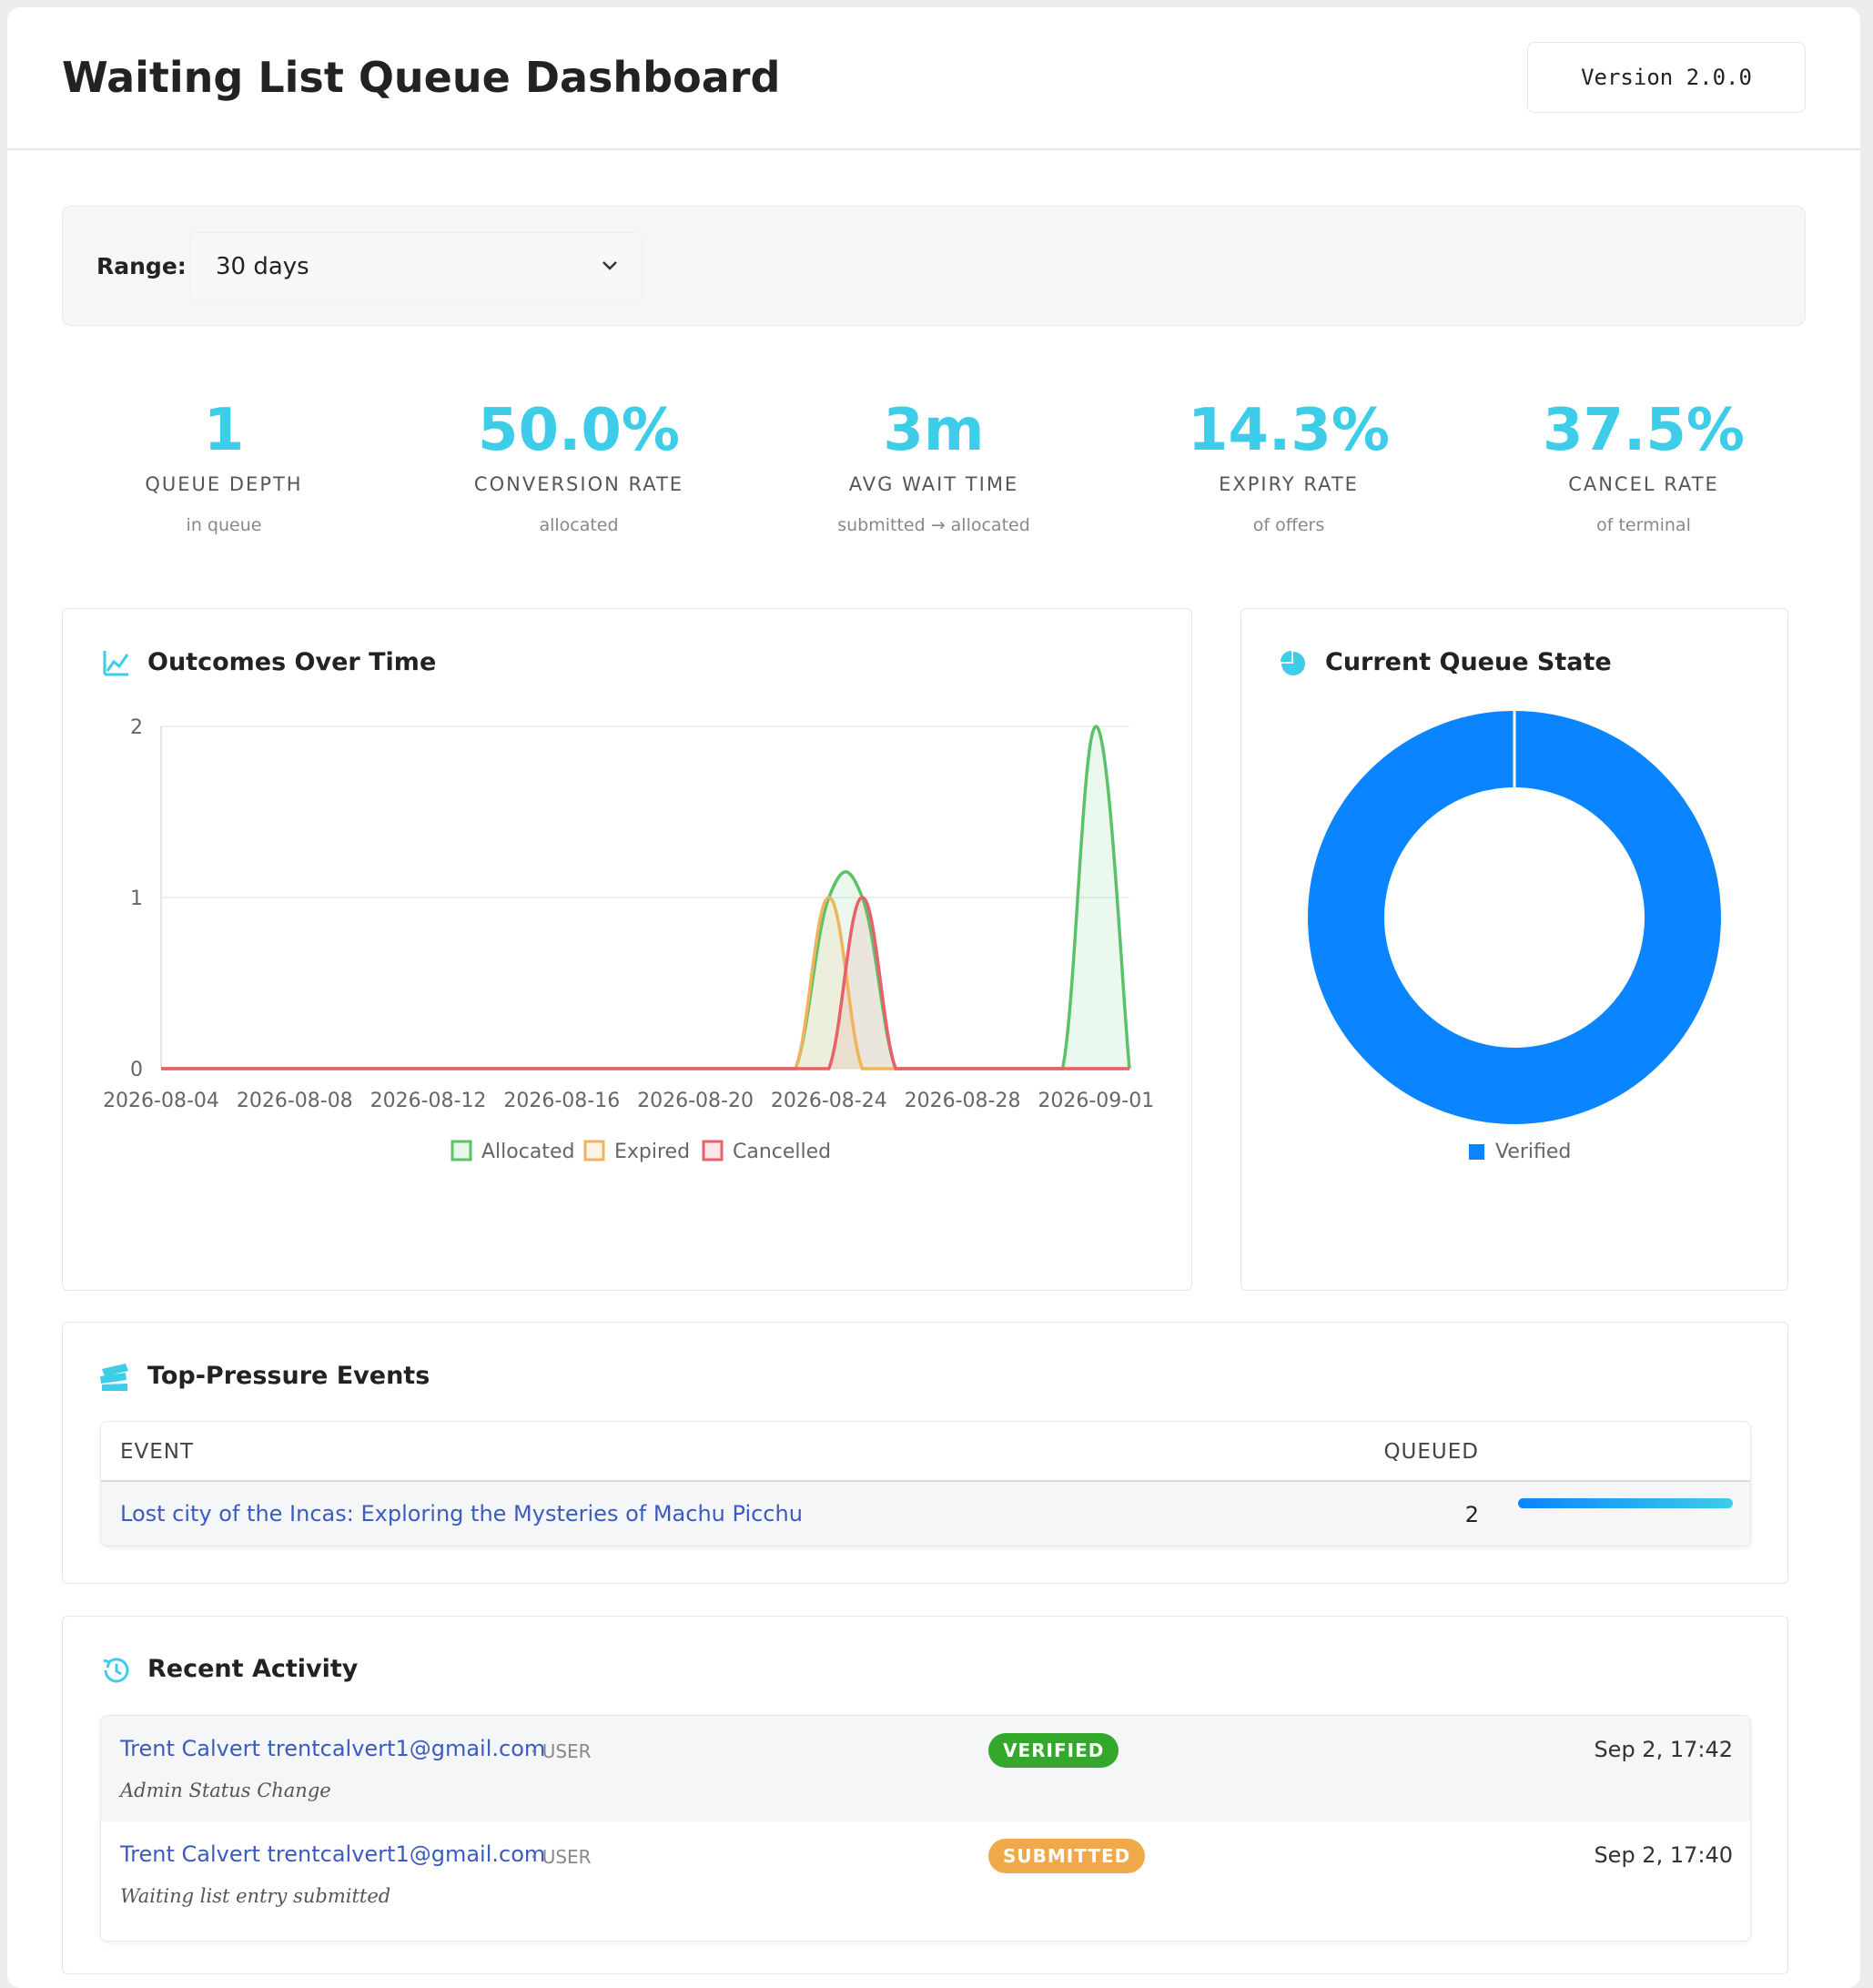  I want to click on legend-label: Expired, so click(652, 1152).